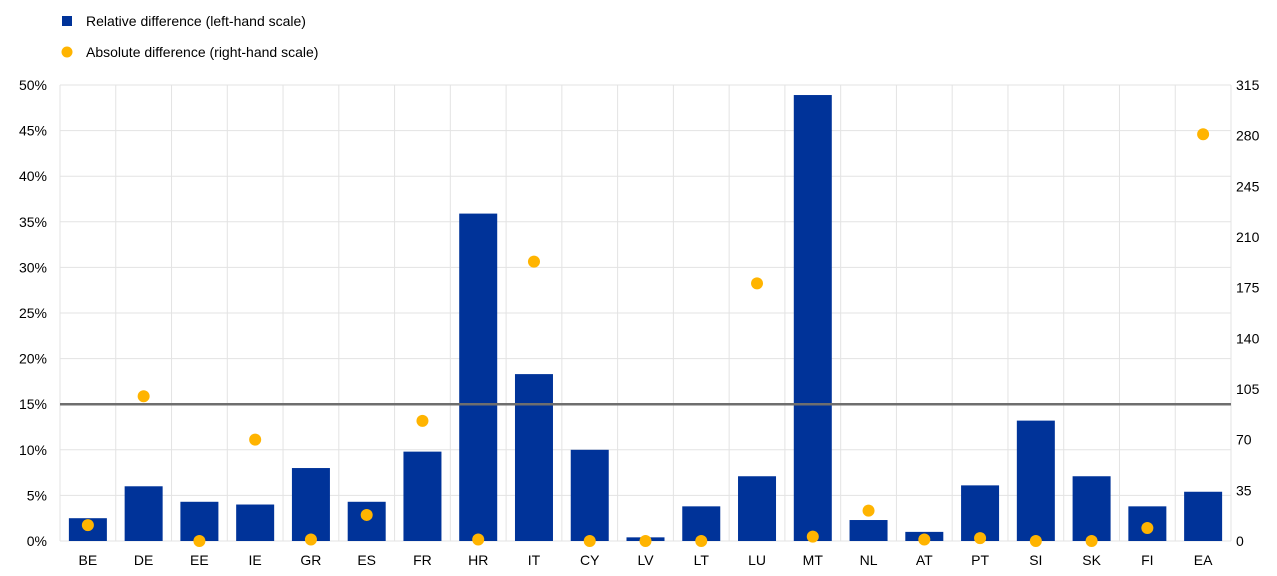 This screenshot has height=576, width=1277. What do you see at coordinates (478, 539) in the screenshot?
I see `dot-hr` at bounding box center [478, 539].